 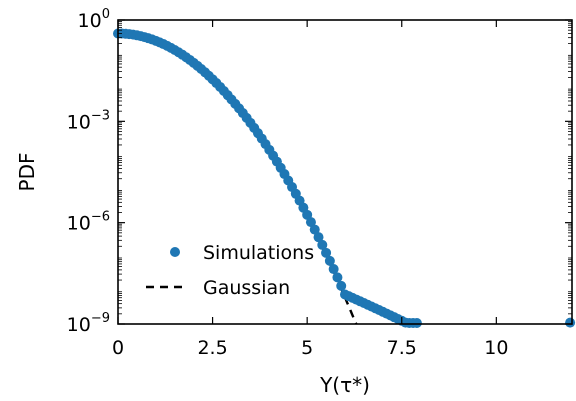 What do you see at coordinates (88, 323) in the screenshot?
I see `y-tick-label: 10⁻⁹` at bounding box center [88, 323].